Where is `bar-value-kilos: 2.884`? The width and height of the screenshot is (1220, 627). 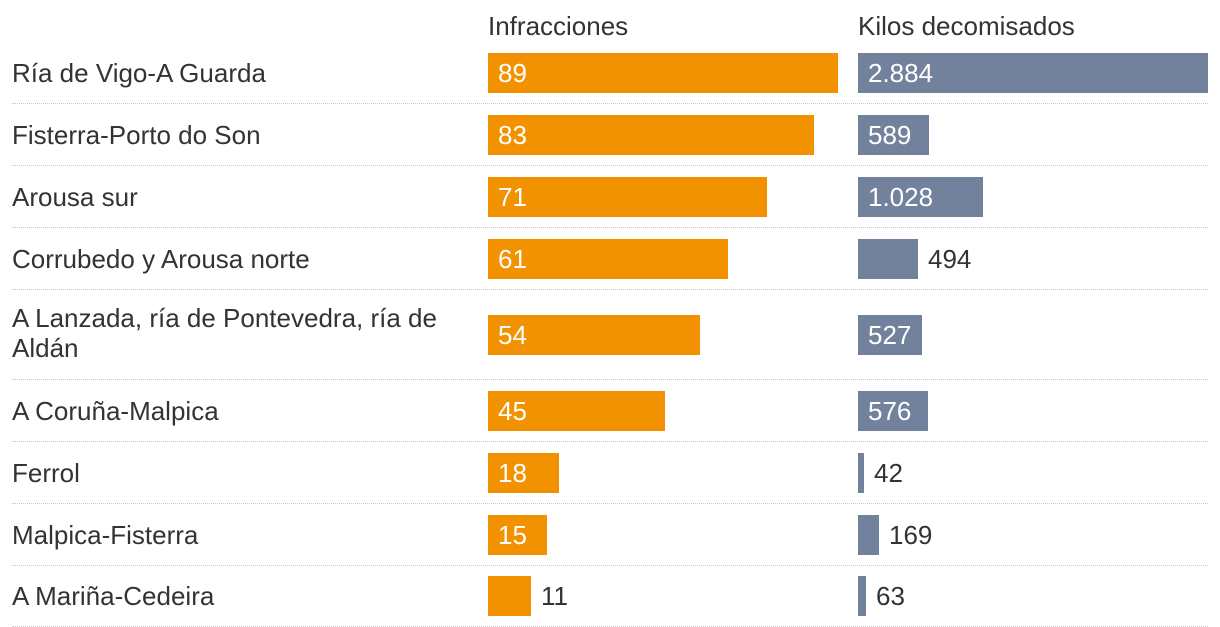
bar-value-kilos: 2.884 is located at coordinates (901, 73).